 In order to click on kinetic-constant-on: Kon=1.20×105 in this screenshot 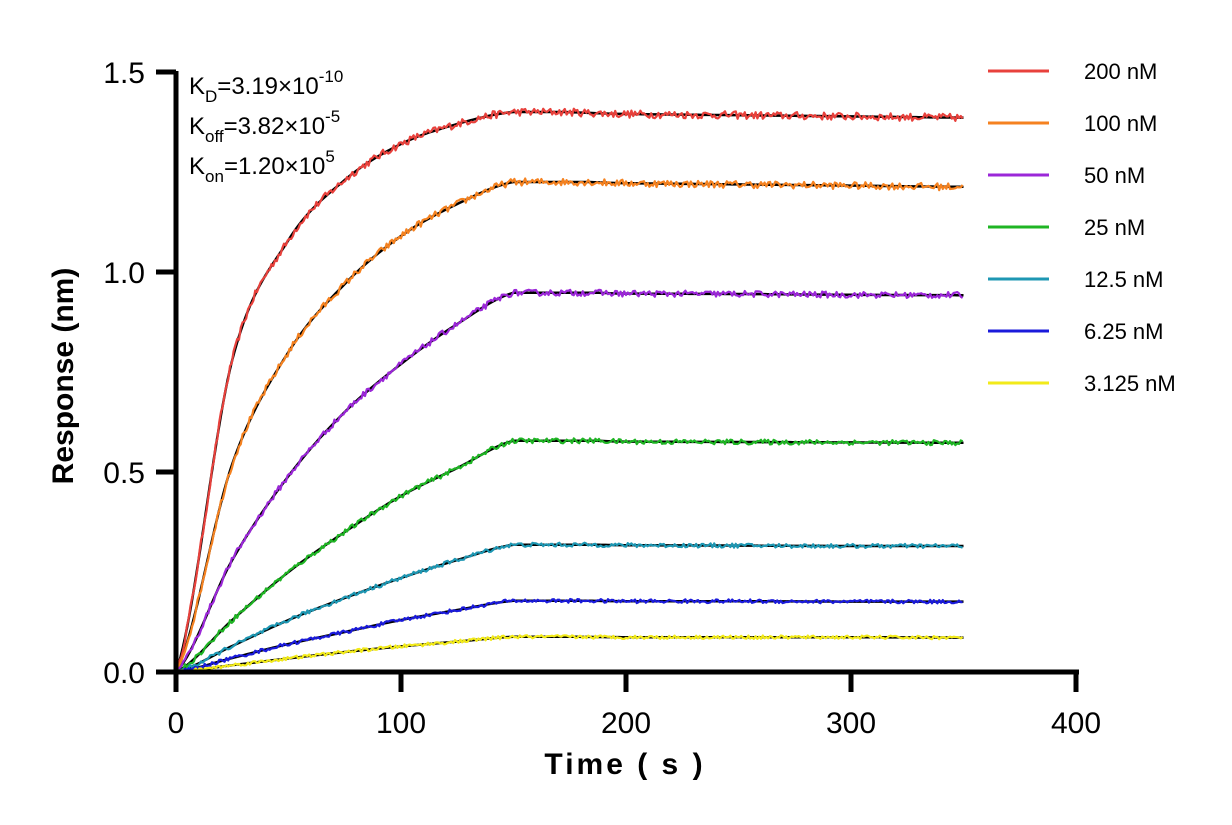, I will do `click(262, 166)`.